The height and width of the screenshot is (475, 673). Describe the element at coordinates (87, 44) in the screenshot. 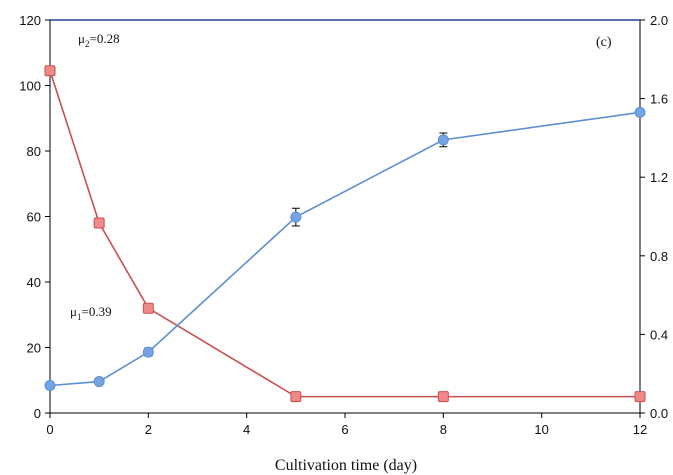

I see `annotation-mu2-subscript: 2` at that location.